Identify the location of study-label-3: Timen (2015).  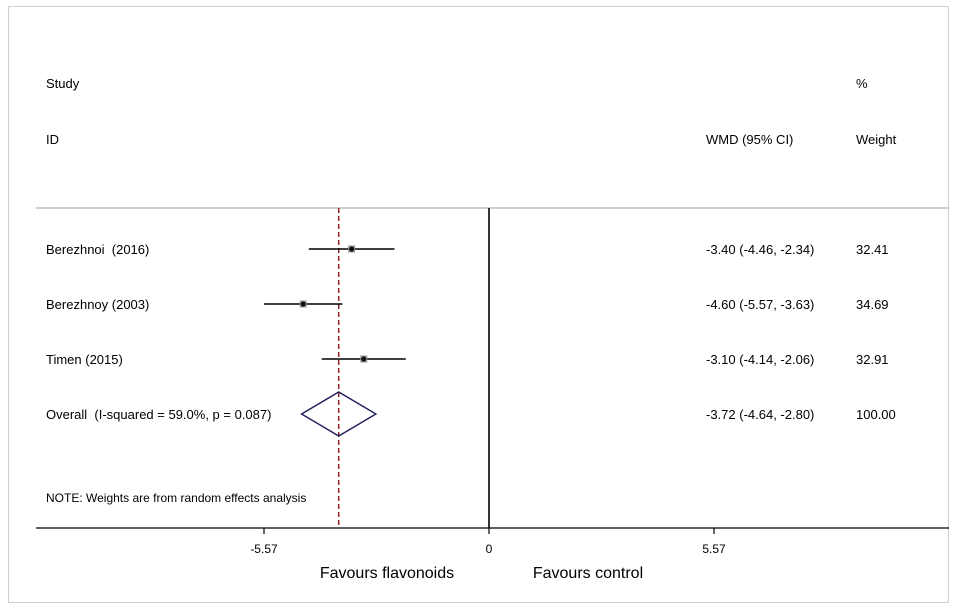
(84, 359).